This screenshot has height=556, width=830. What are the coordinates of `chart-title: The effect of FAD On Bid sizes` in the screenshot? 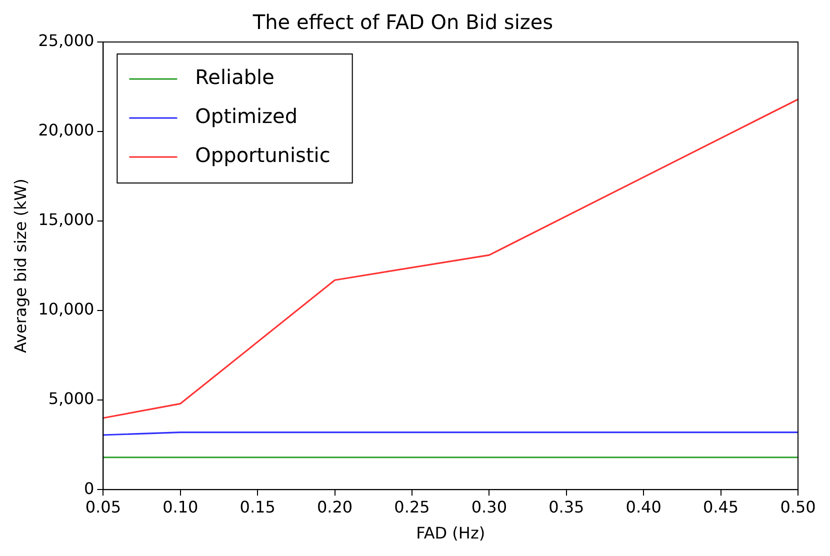 It's located at (403, 22).